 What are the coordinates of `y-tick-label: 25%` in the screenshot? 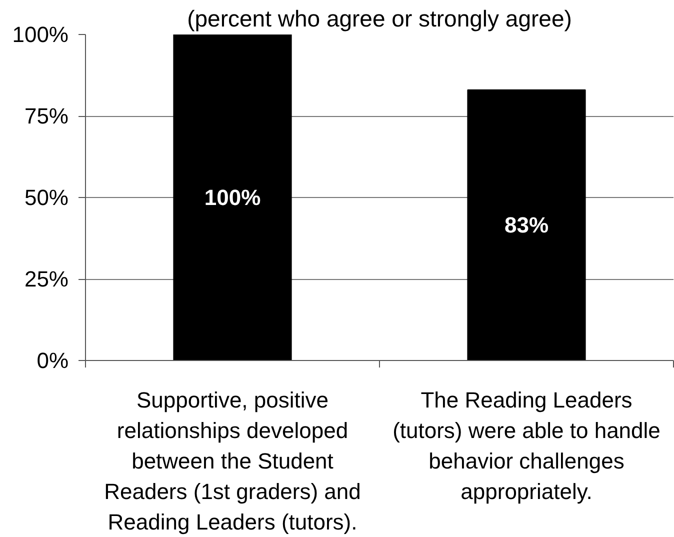 It's located at (46, 279).